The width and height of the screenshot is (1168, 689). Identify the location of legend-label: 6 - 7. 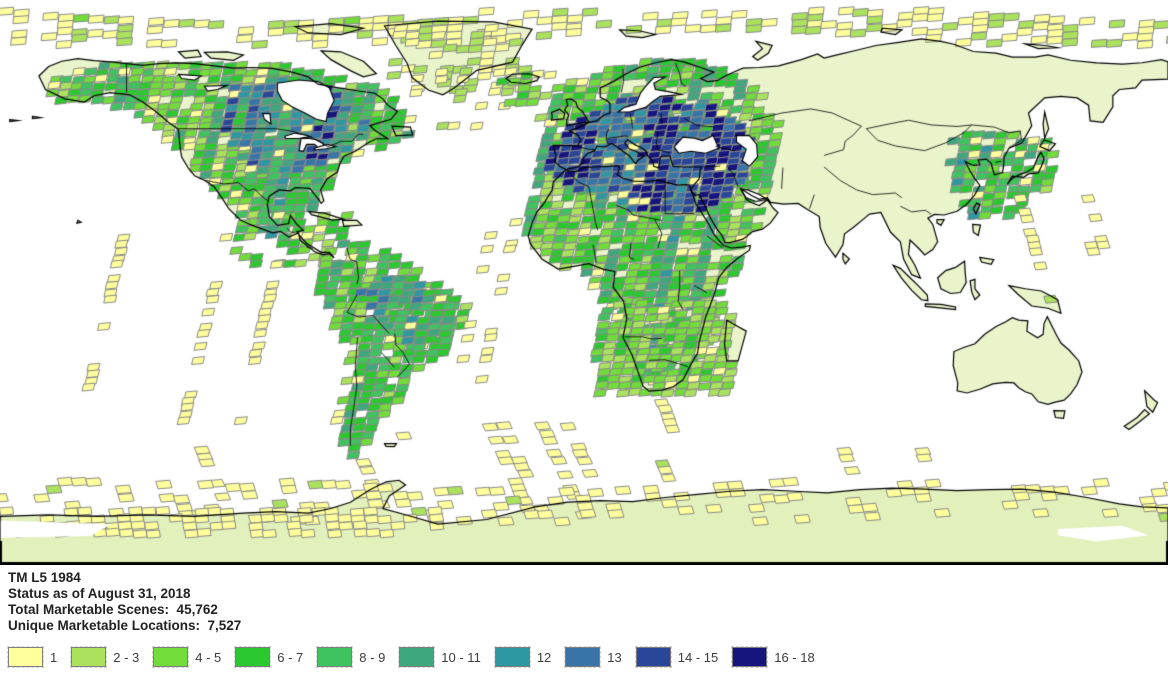
(290, 657).